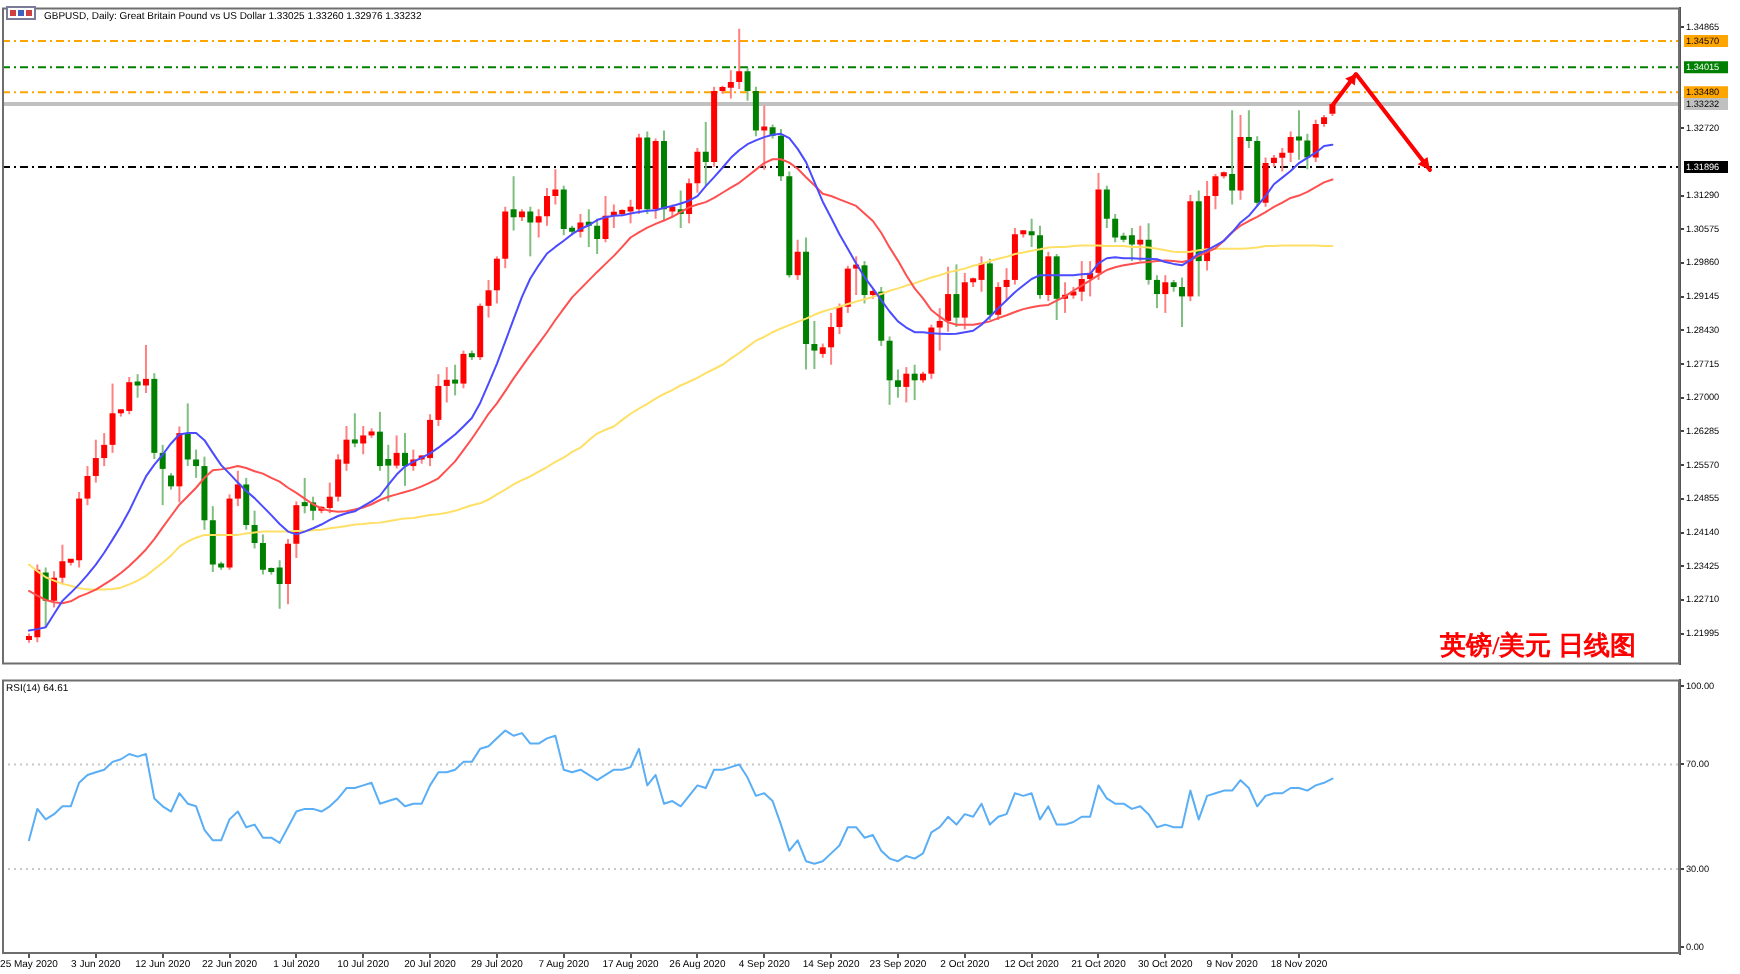 The height and width of the screenshot is (974, 1740). I want to click on text: 英镑/美元 日线图, so click(1537, 645).